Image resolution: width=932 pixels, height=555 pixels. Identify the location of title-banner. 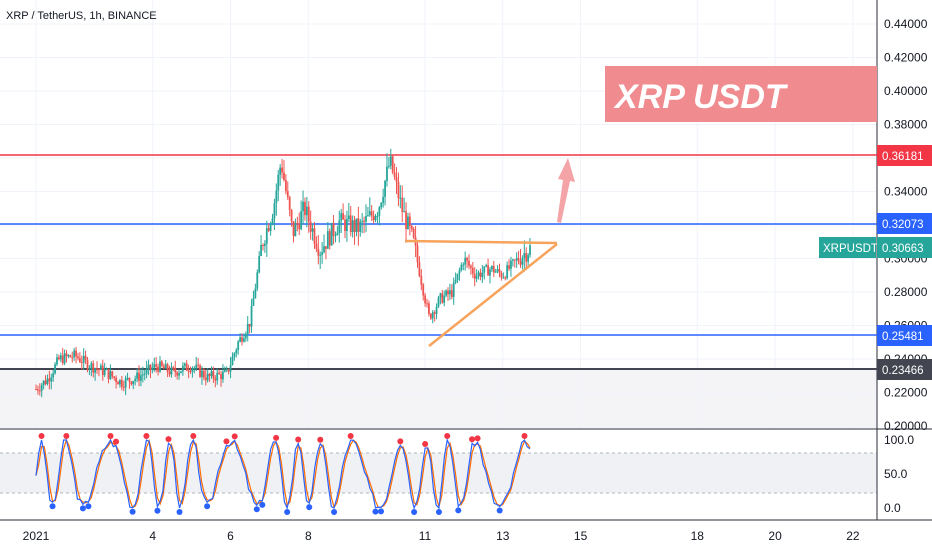
(741, 94).